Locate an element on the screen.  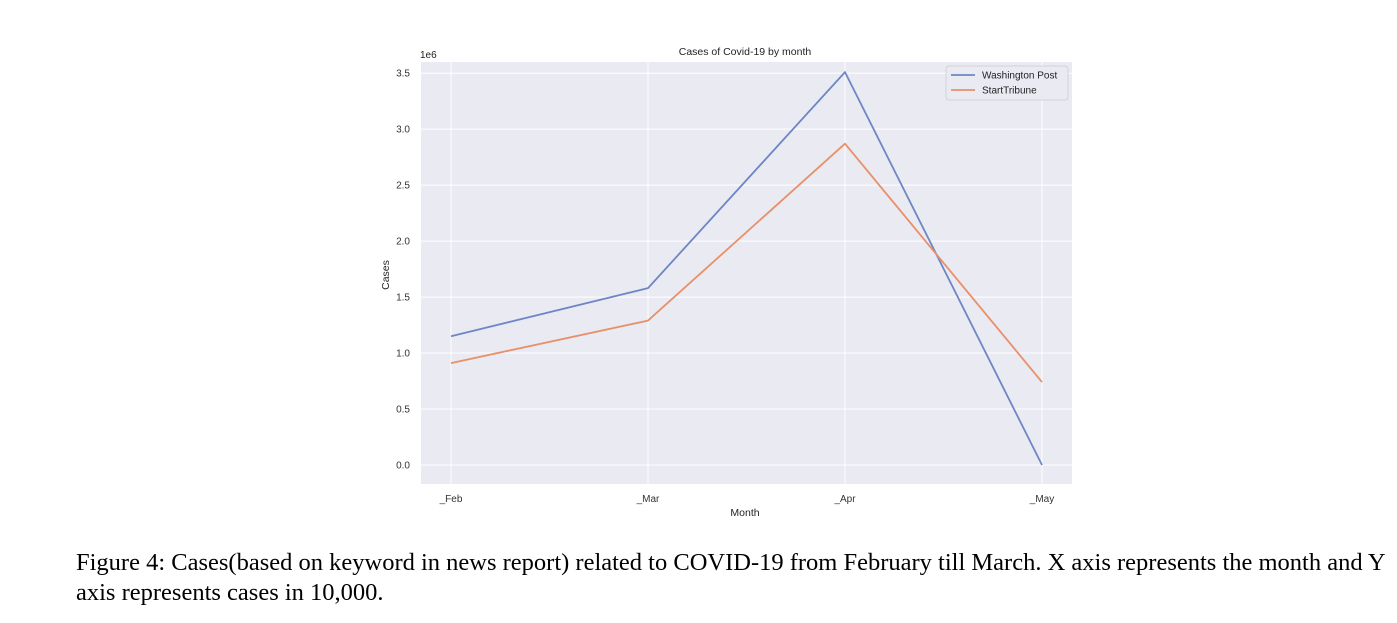
legend-label: StartTribune is located at coordinates (1009, 91).